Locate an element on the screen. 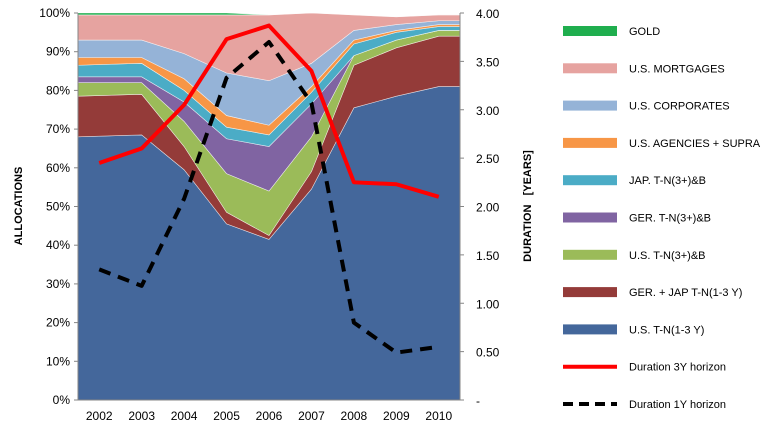 The width and height of the screenshot is (777, 428). legend-item-jap-t-n-3-b: JAP. T-N(3+)&B is located at coordinates (634, 181).